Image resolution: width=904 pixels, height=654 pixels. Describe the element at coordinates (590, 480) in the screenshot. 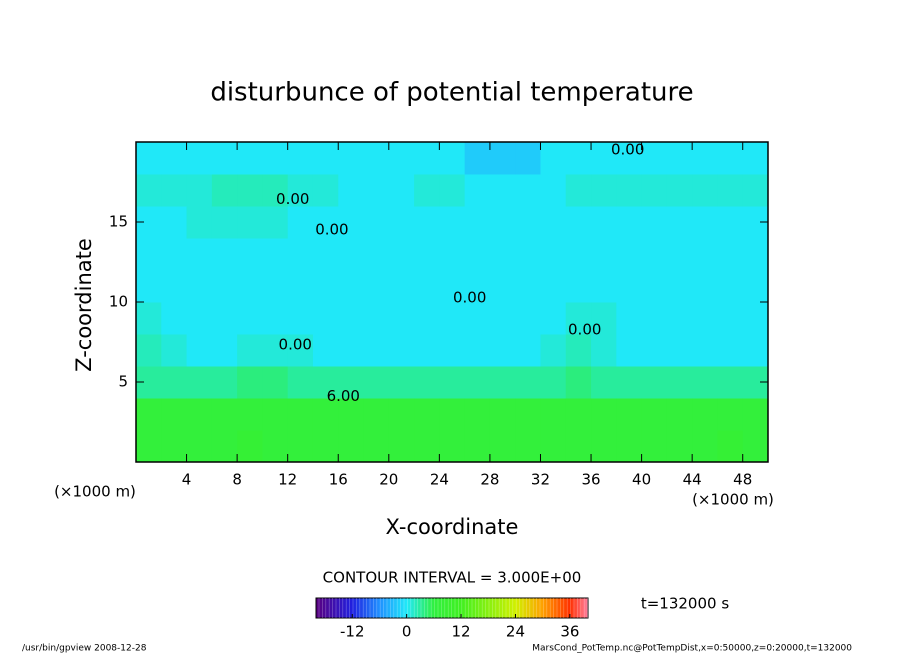

I see `x-tick-label: 36` at that location.